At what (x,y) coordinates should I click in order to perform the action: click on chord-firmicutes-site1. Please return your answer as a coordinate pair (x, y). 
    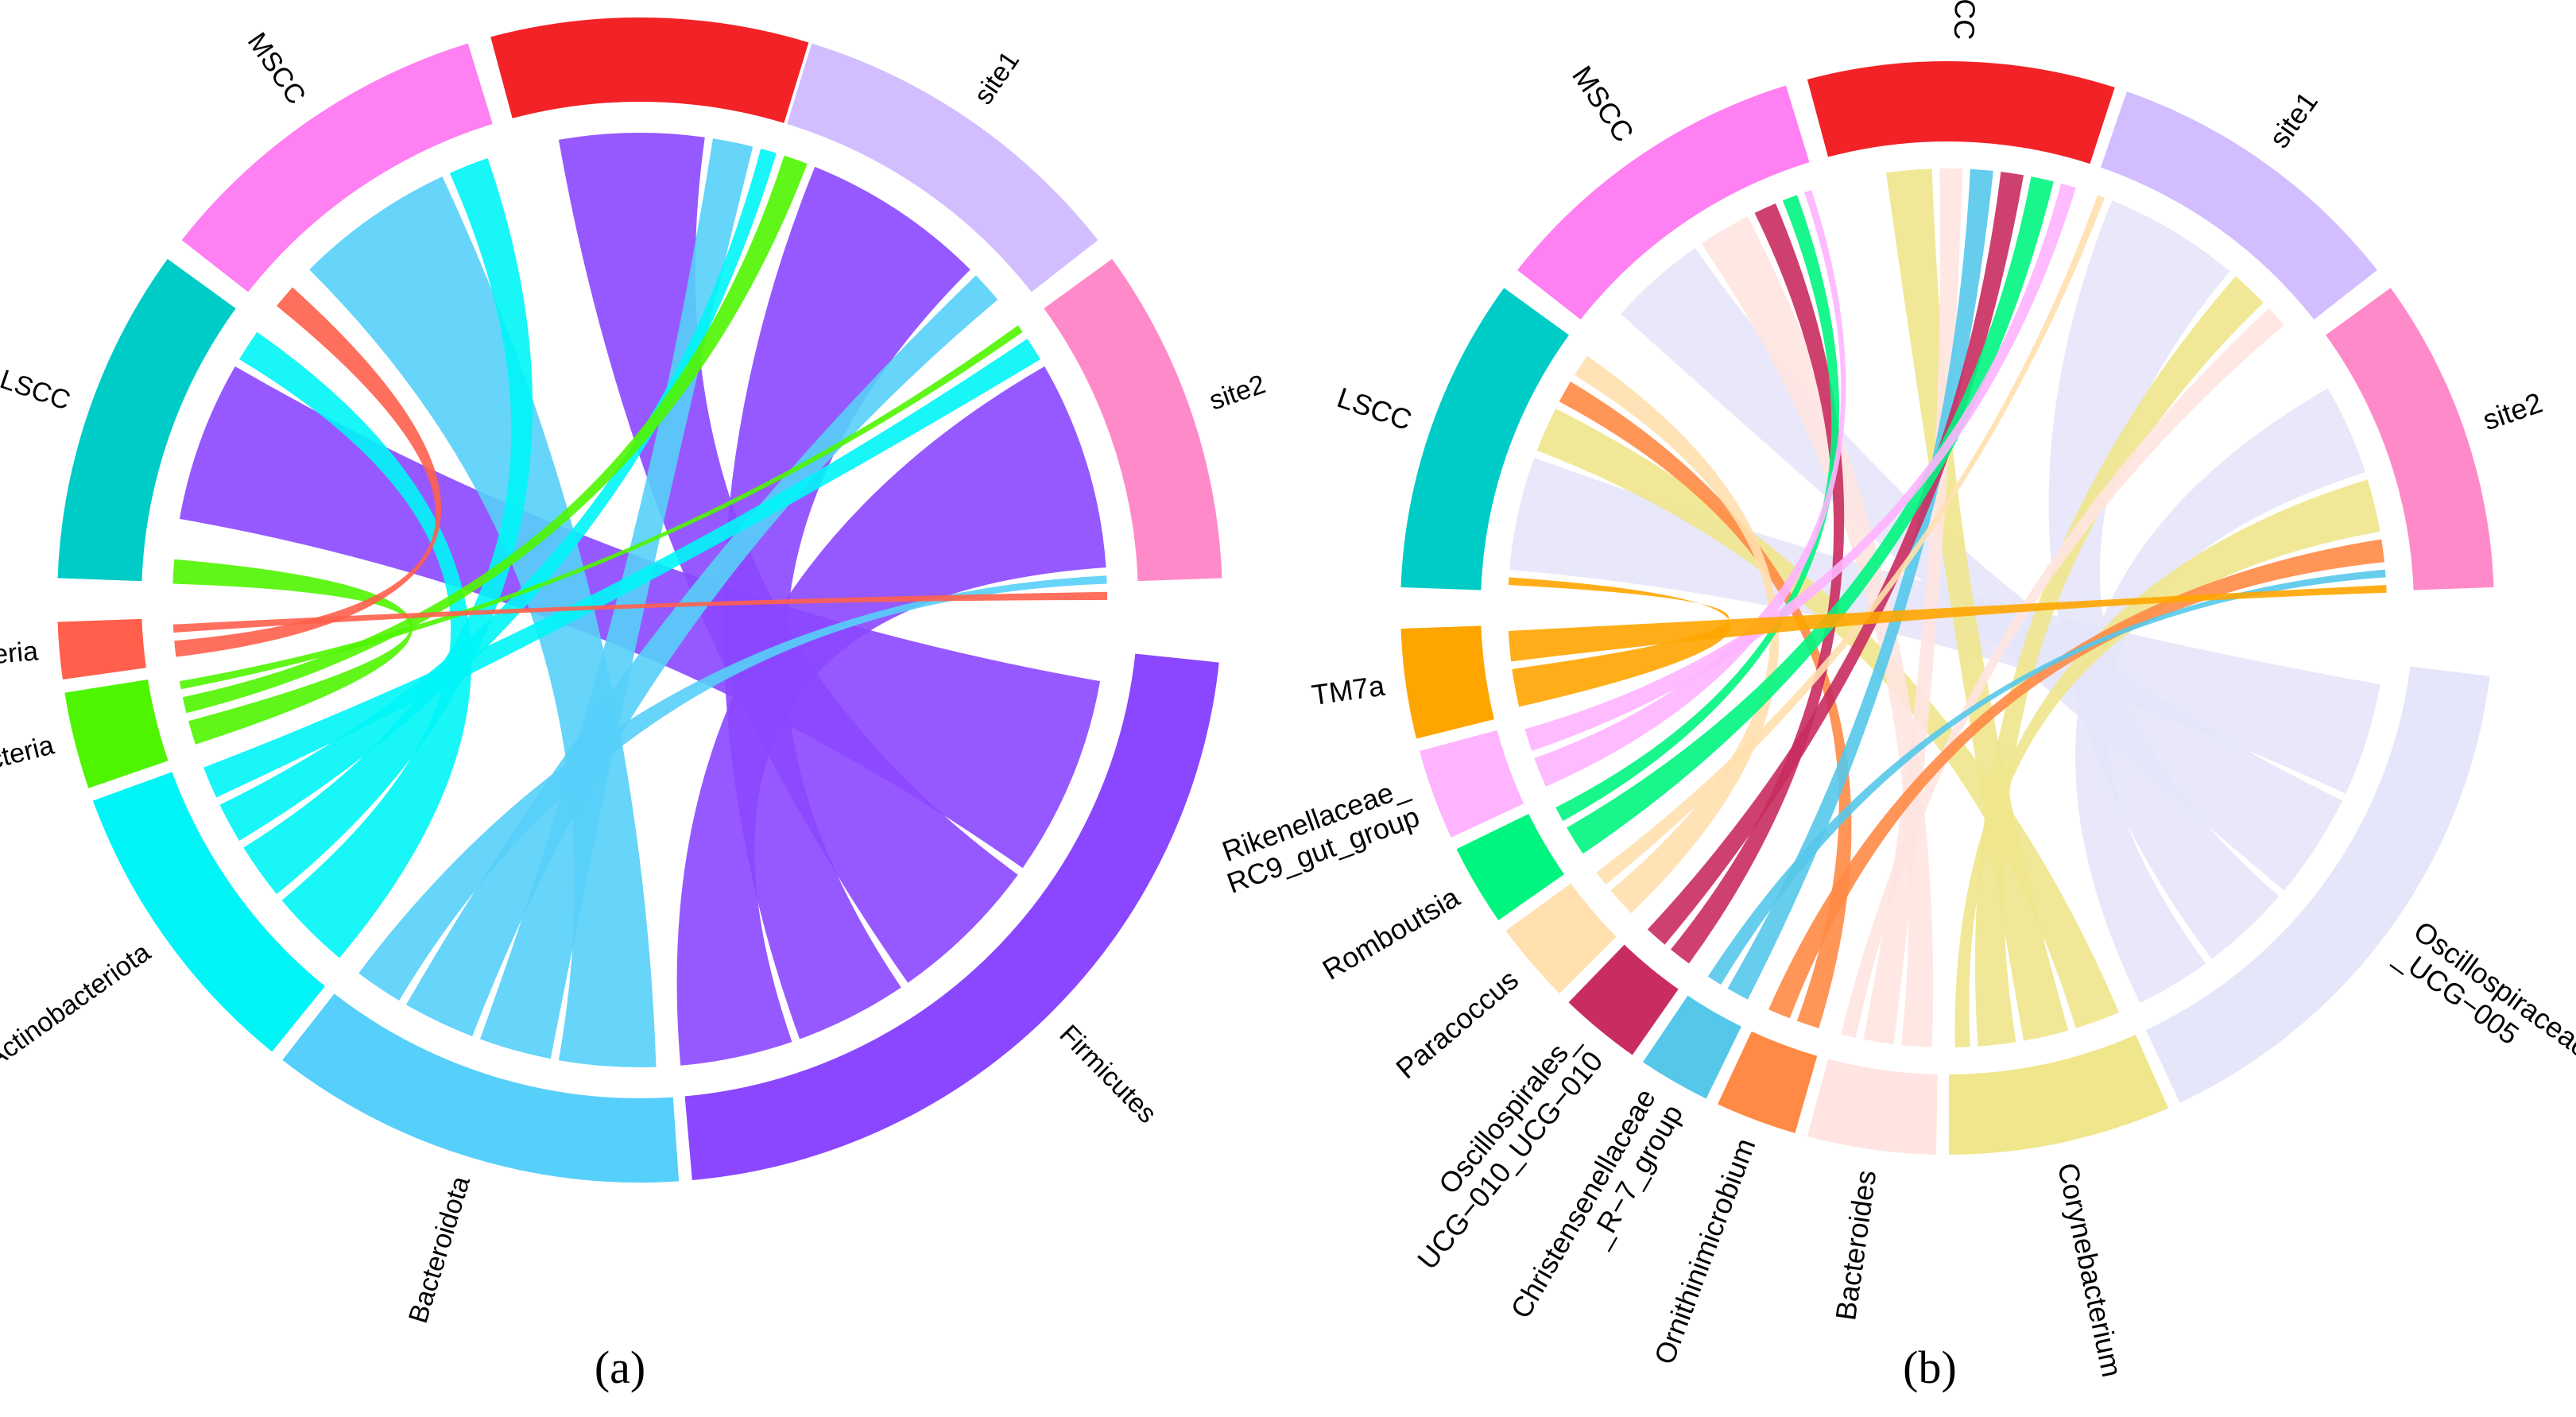
    Looking at the image, I should click on (846, 603).